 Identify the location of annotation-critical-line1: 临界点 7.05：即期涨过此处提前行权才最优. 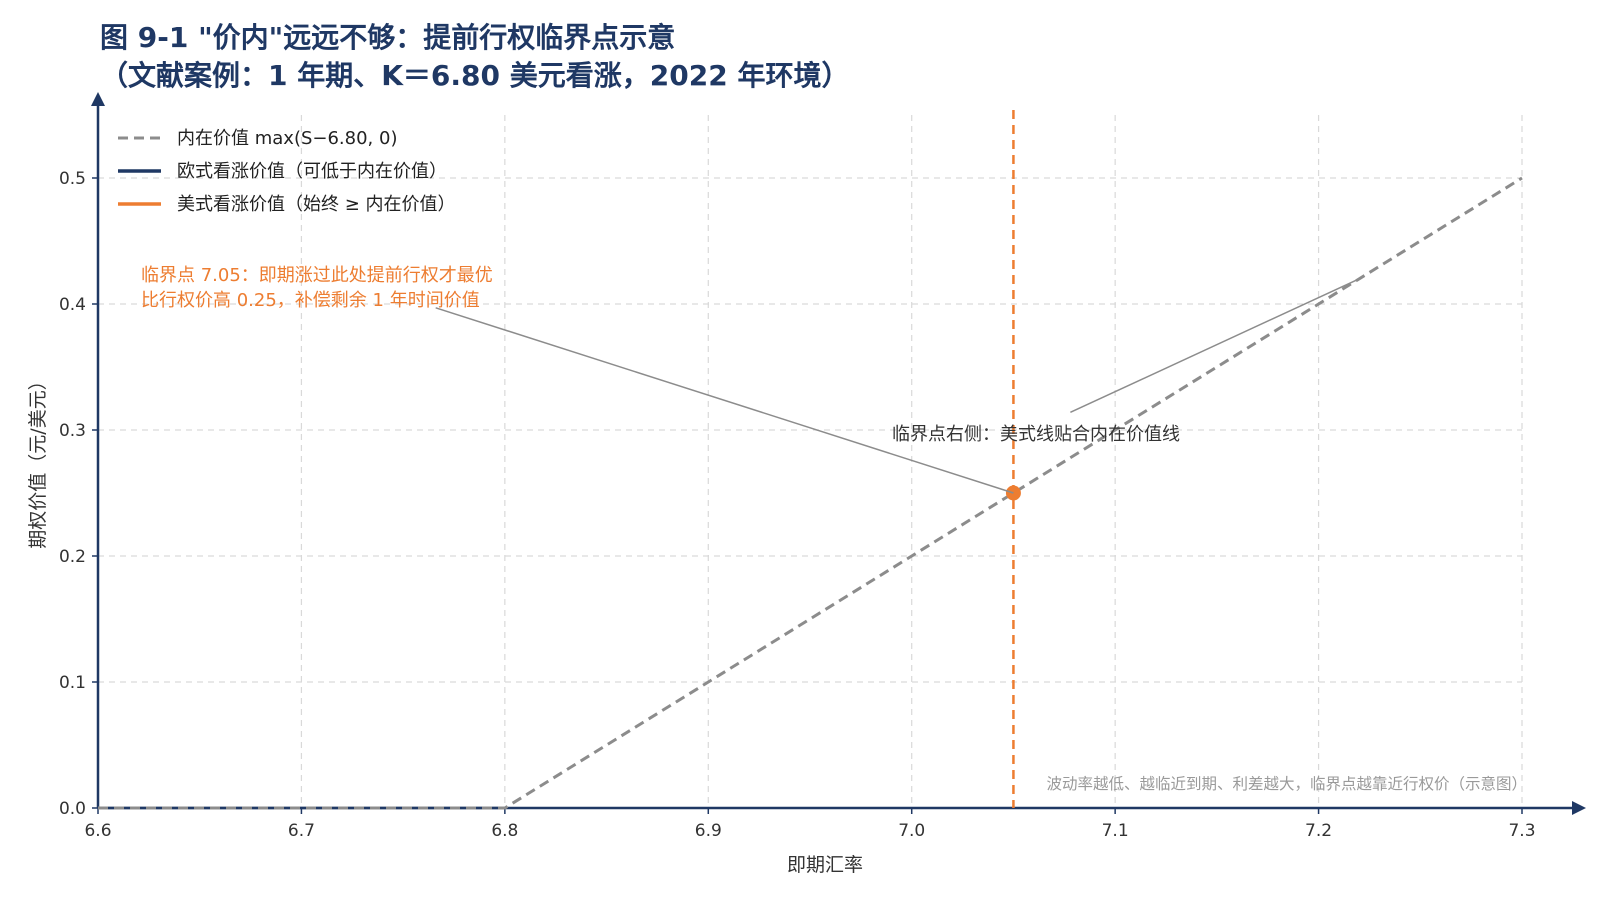
(317, 275).